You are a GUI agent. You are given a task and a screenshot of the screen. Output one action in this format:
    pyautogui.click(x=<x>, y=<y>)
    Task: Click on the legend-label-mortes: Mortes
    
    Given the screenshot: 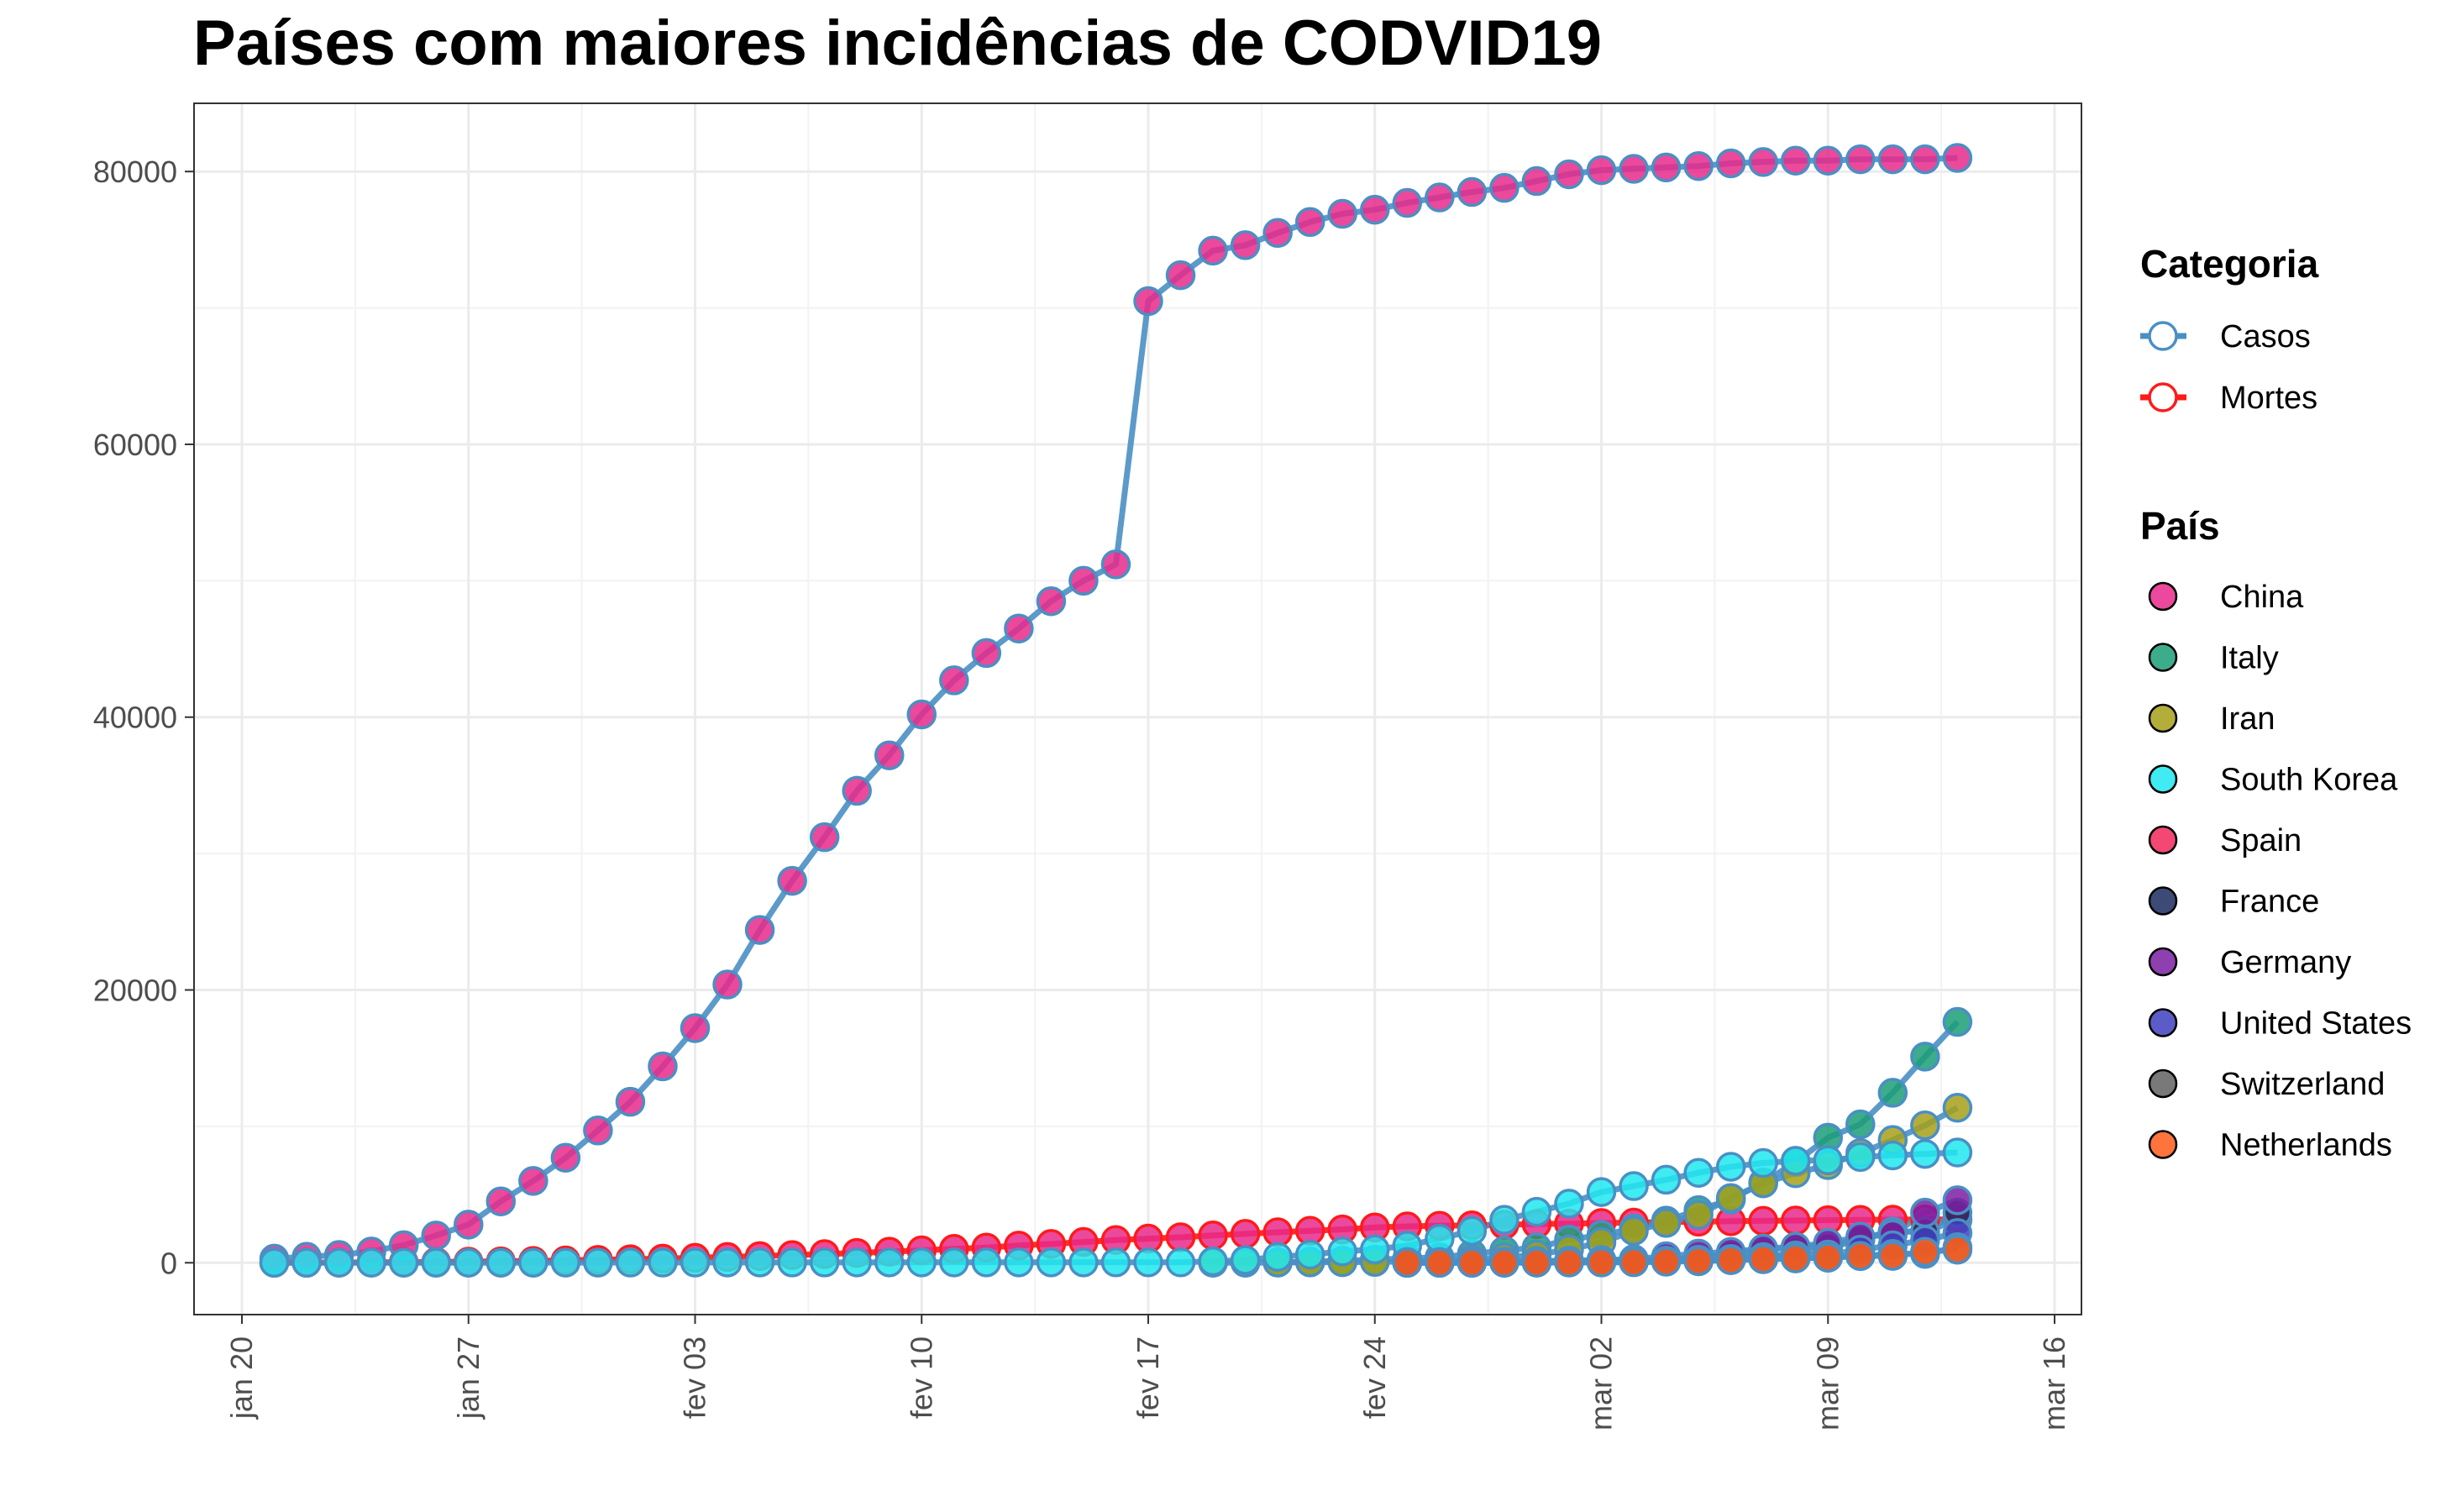 What is the action you would take?
    pyautogui.click(x=2268, y=398)
    